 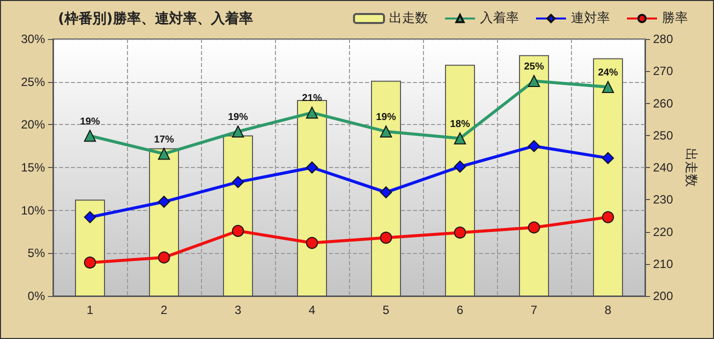 I want to click on data-label: 24%, so click(x=608, y=72).